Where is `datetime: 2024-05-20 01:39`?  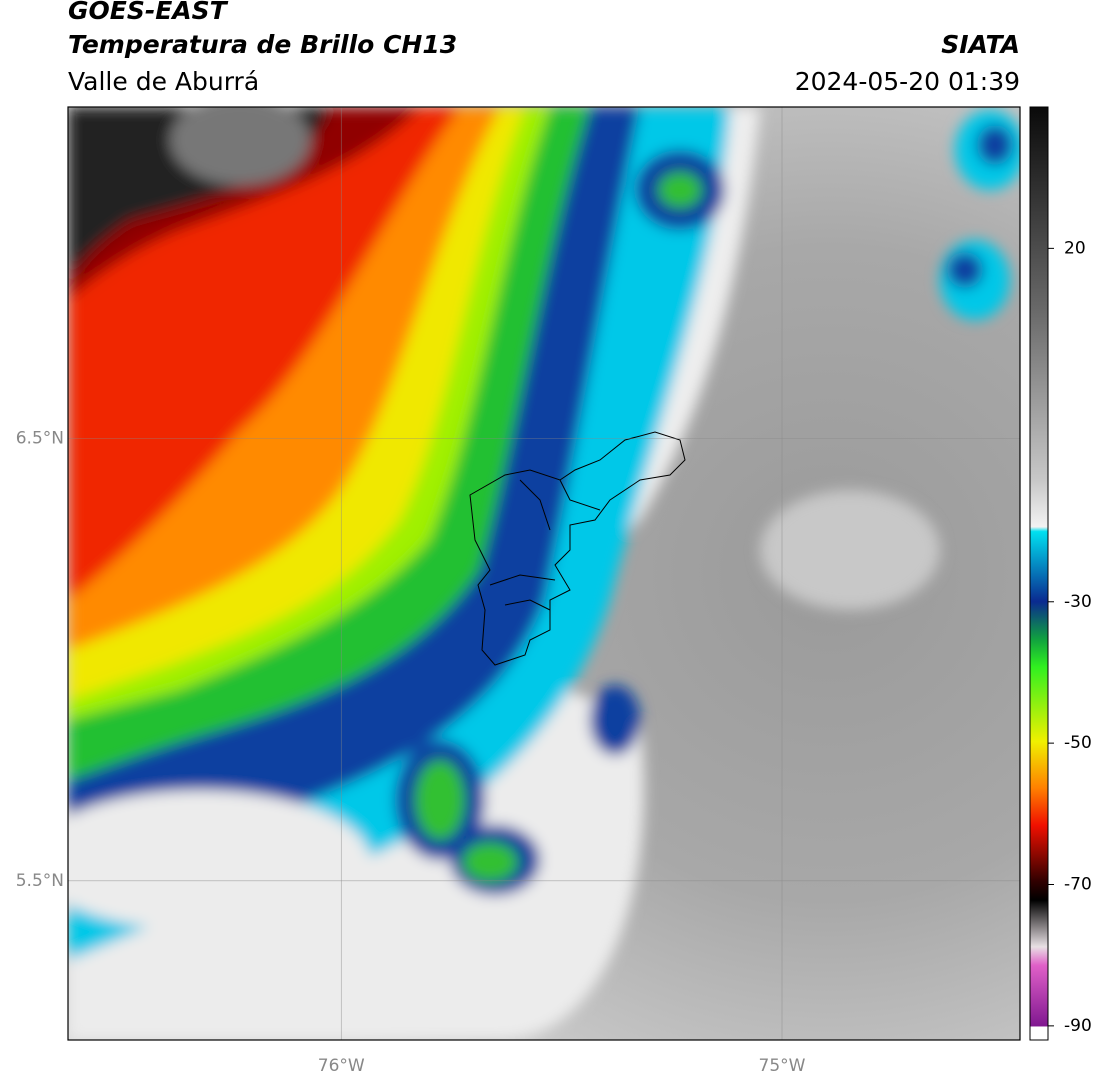
datetime: 2024-05-20 01:39 is located at coordinates (907, 81).